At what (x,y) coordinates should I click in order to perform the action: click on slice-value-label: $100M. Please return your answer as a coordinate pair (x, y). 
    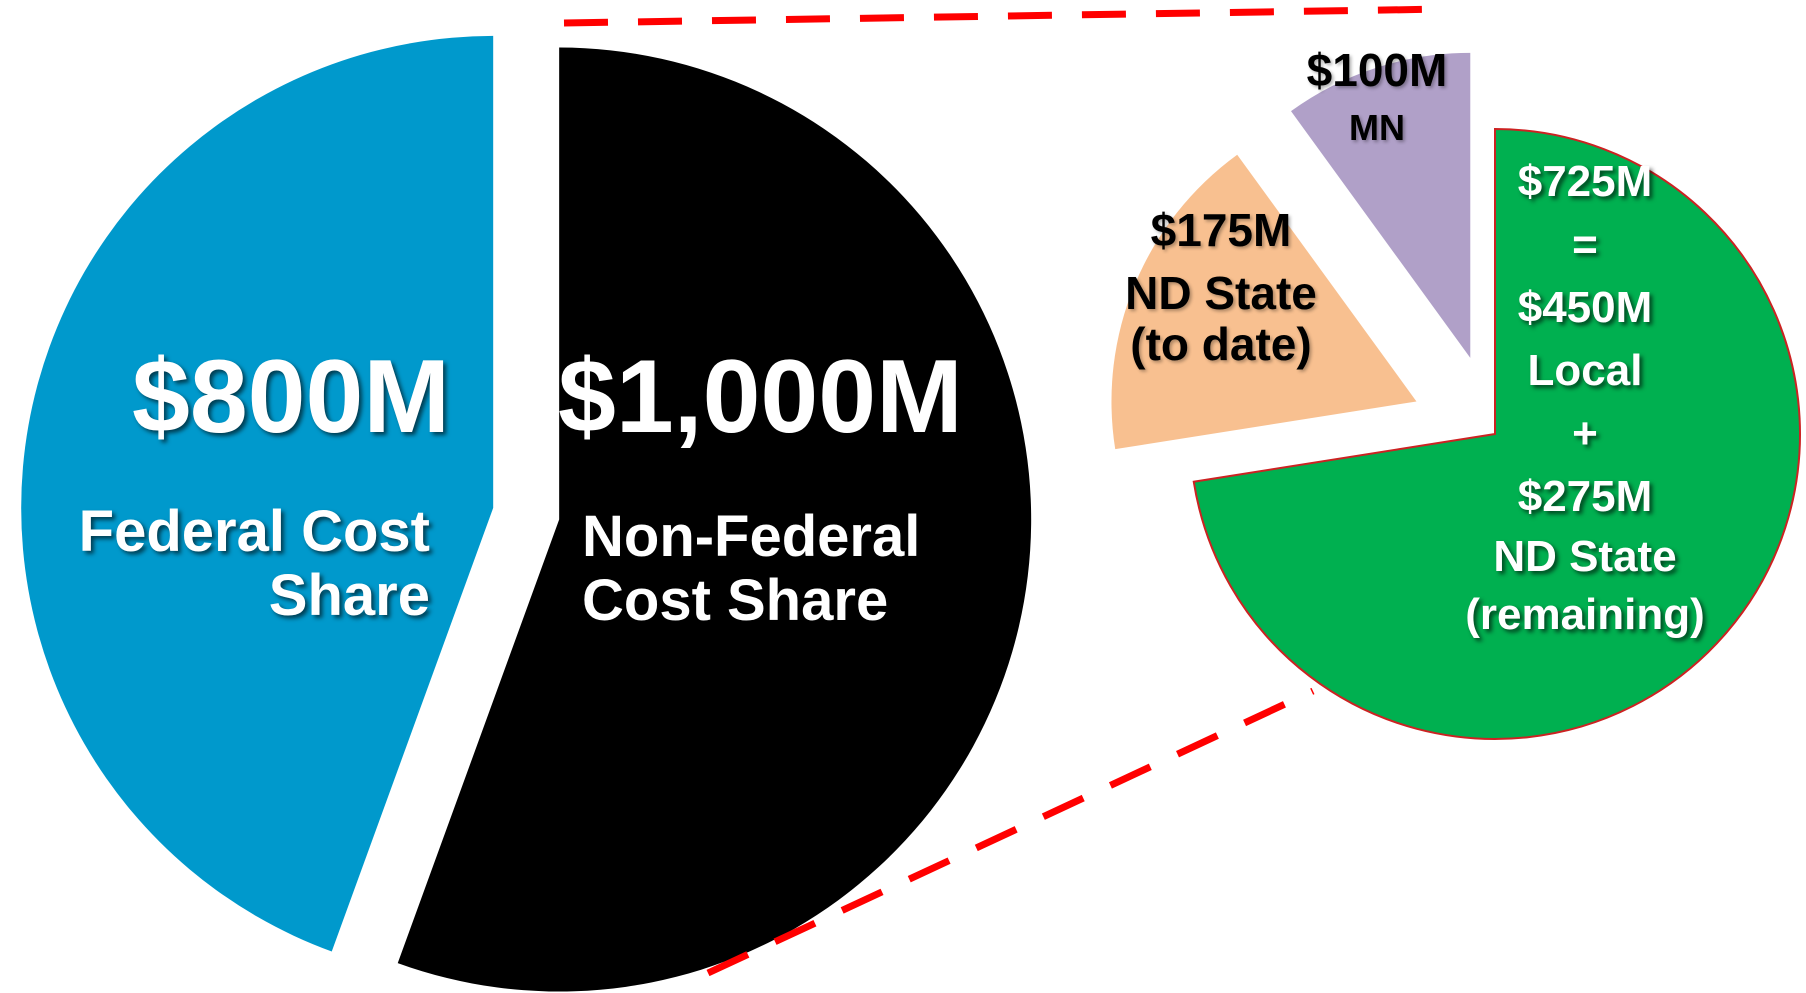
    Looking at the image, I should click on (1377, 70).